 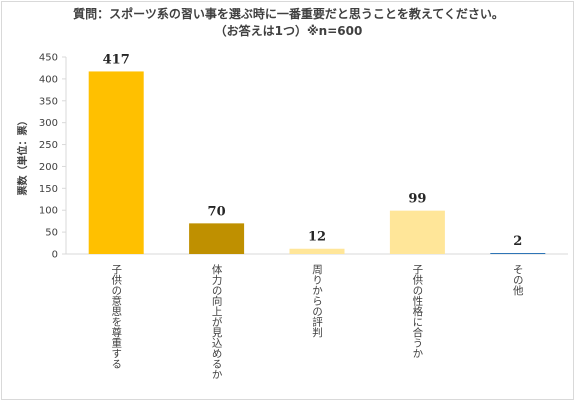 I want to click on y-tick-label: 350, so click(x=48, y=101).